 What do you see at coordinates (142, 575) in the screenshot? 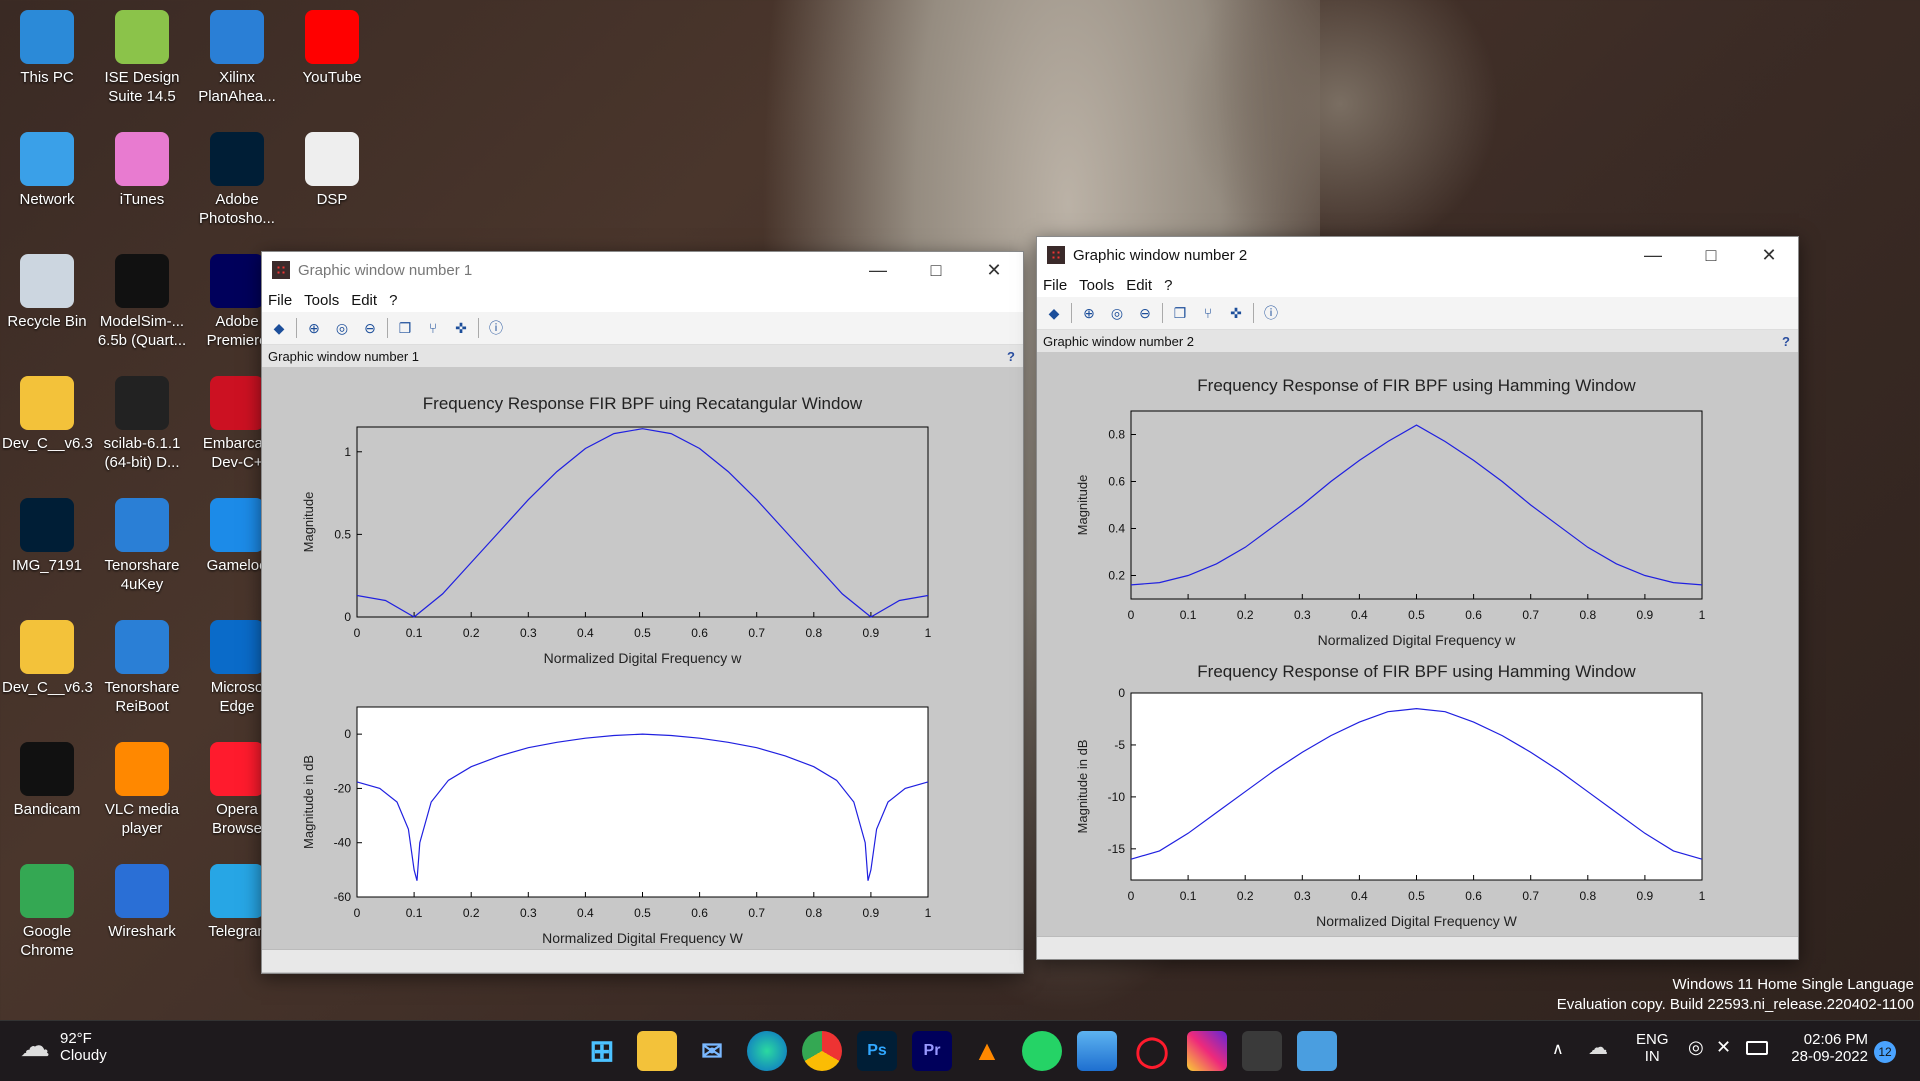
I see `desktop-icon-label: Tenorshare 4uKey` at bounding box center [142, 575].